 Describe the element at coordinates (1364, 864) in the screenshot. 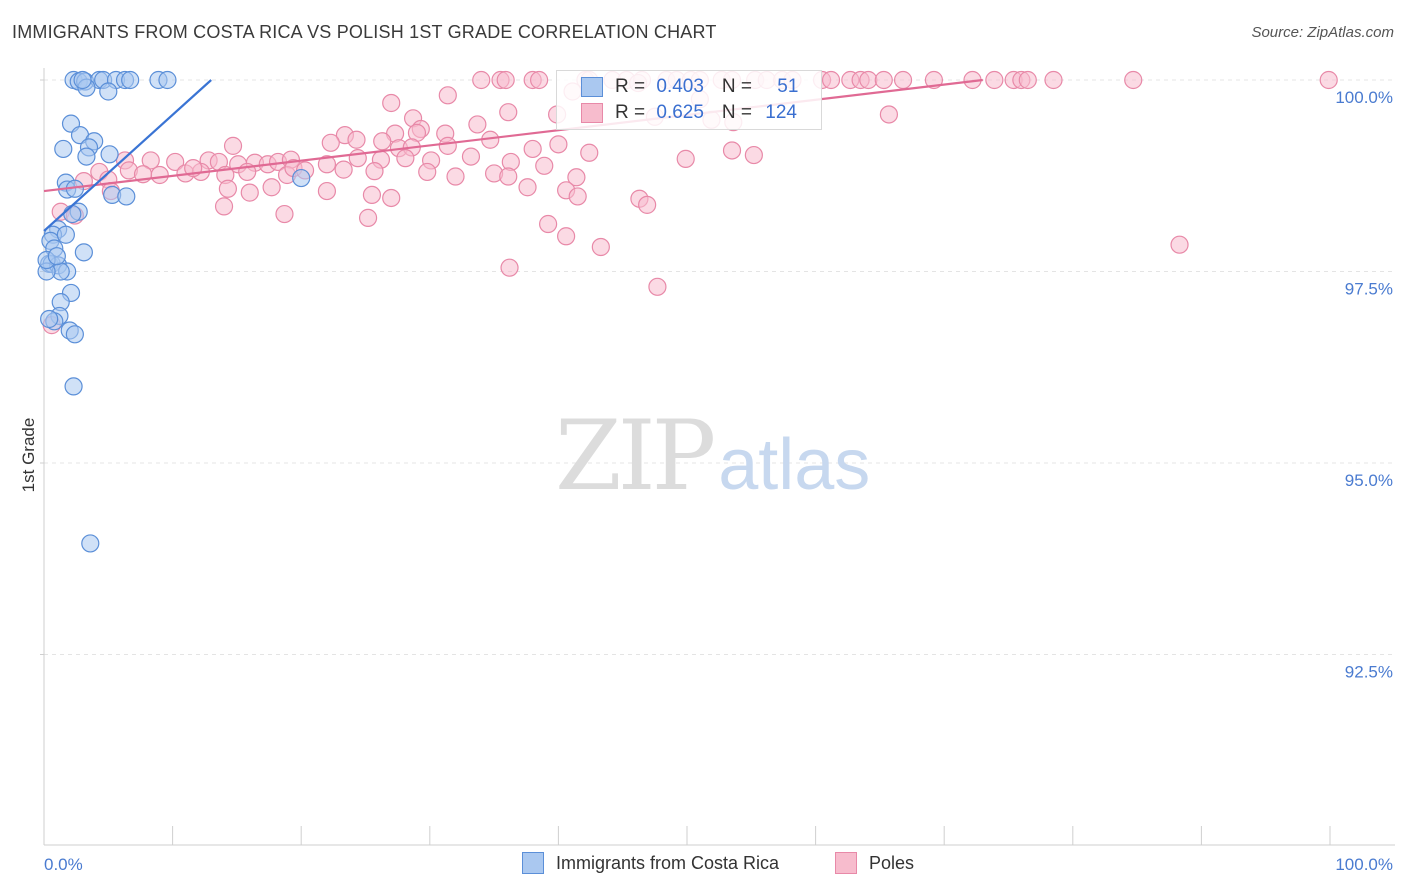

I see `x-tick-label-max: 100.0%` at that location.